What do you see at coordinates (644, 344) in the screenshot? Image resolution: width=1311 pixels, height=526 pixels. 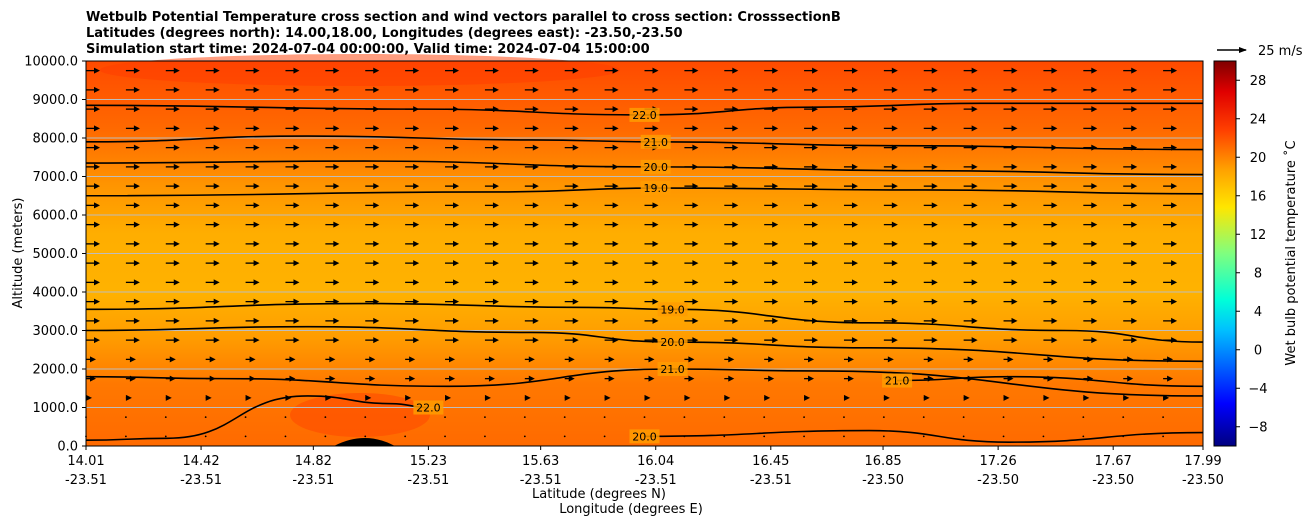 I see `contour-line` at bounding box center [644, 344].